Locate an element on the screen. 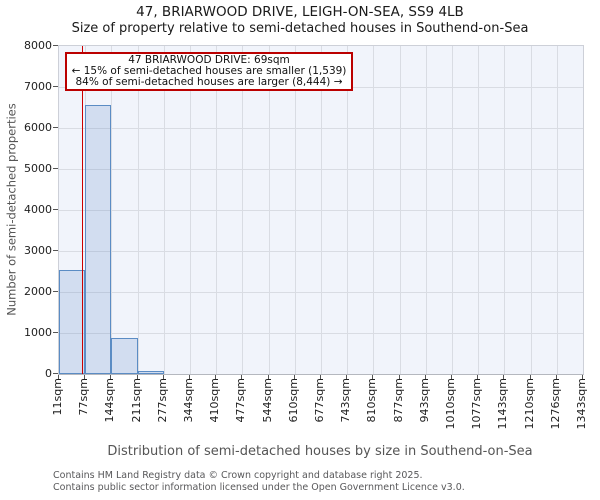 Image resolution: width=600 pixels, height=500 pixels. y-tick-label: 7000 is located at coordinates (38, 86).